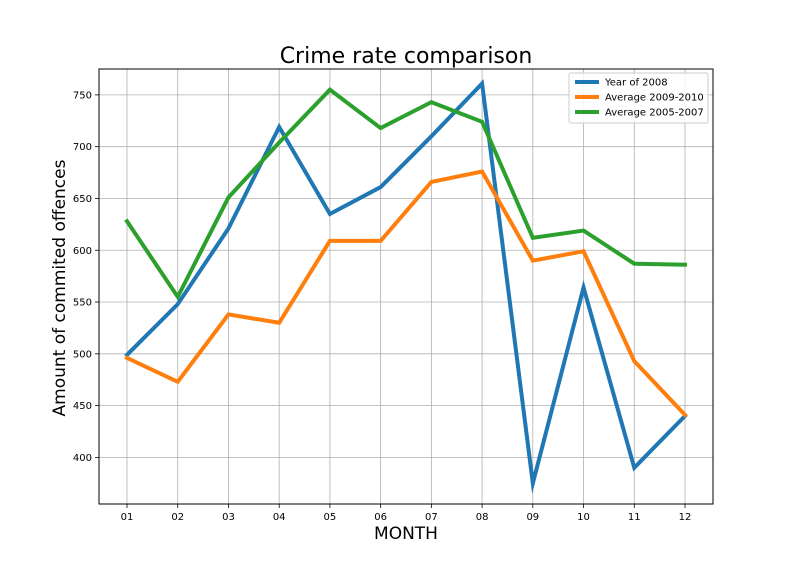 This screenshot has width=792, height=576. What do you see at coordinates (82, 406) in the screenshot?
I see `y-tick-label: 450` at bounding box center [82, 406].